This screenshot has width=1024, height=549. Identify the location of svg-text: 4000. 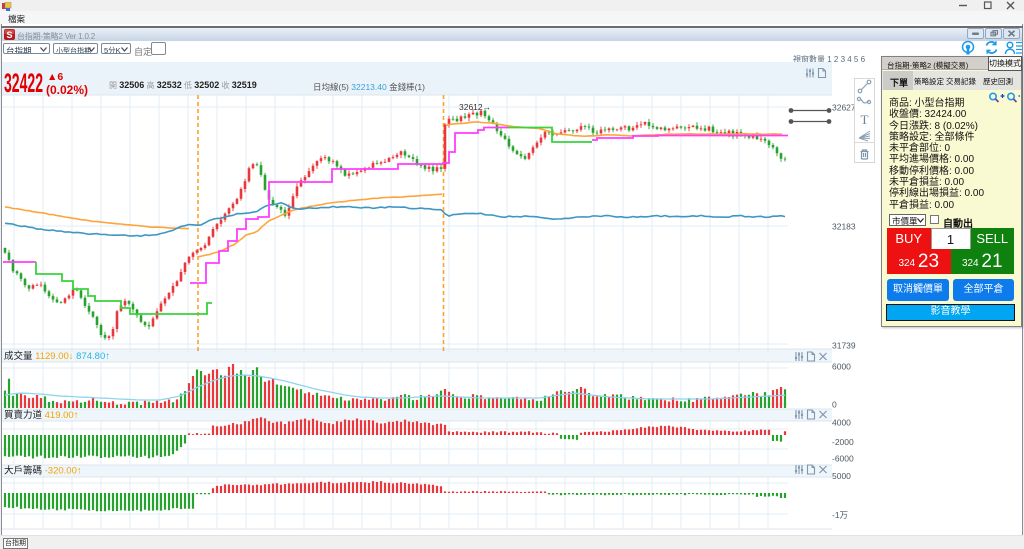
(841, 423).